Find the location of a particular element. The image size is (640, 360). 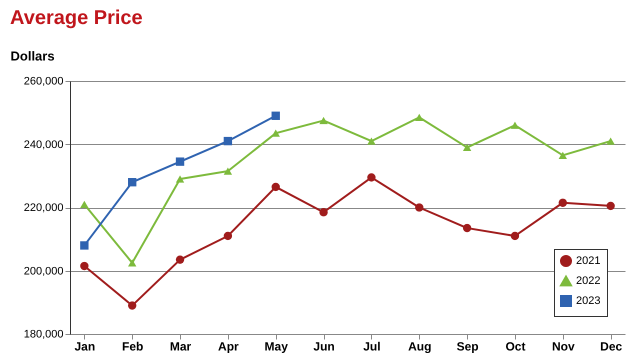

x-tick-label: Nov is located at coordinates (563, 347).